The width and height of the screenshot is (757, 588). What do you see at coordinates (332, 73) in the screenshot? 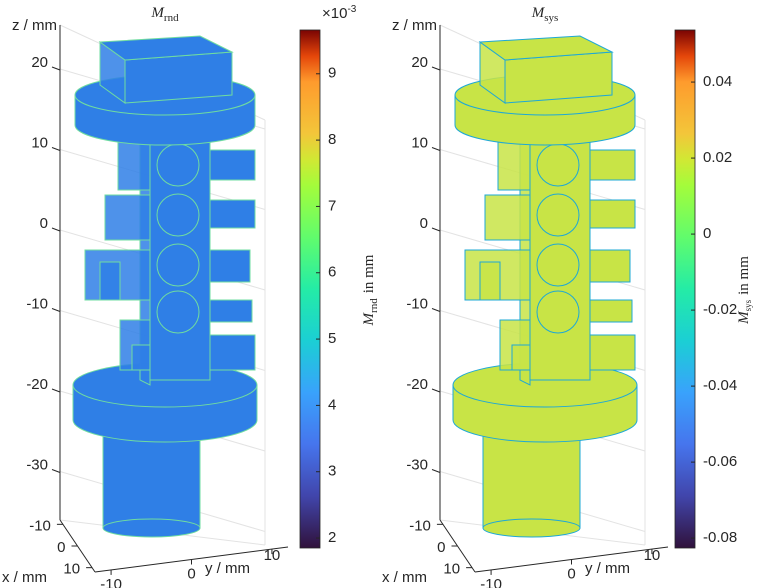
I see `colorbar-tick-label: 9` at bounding box center [332, 73].